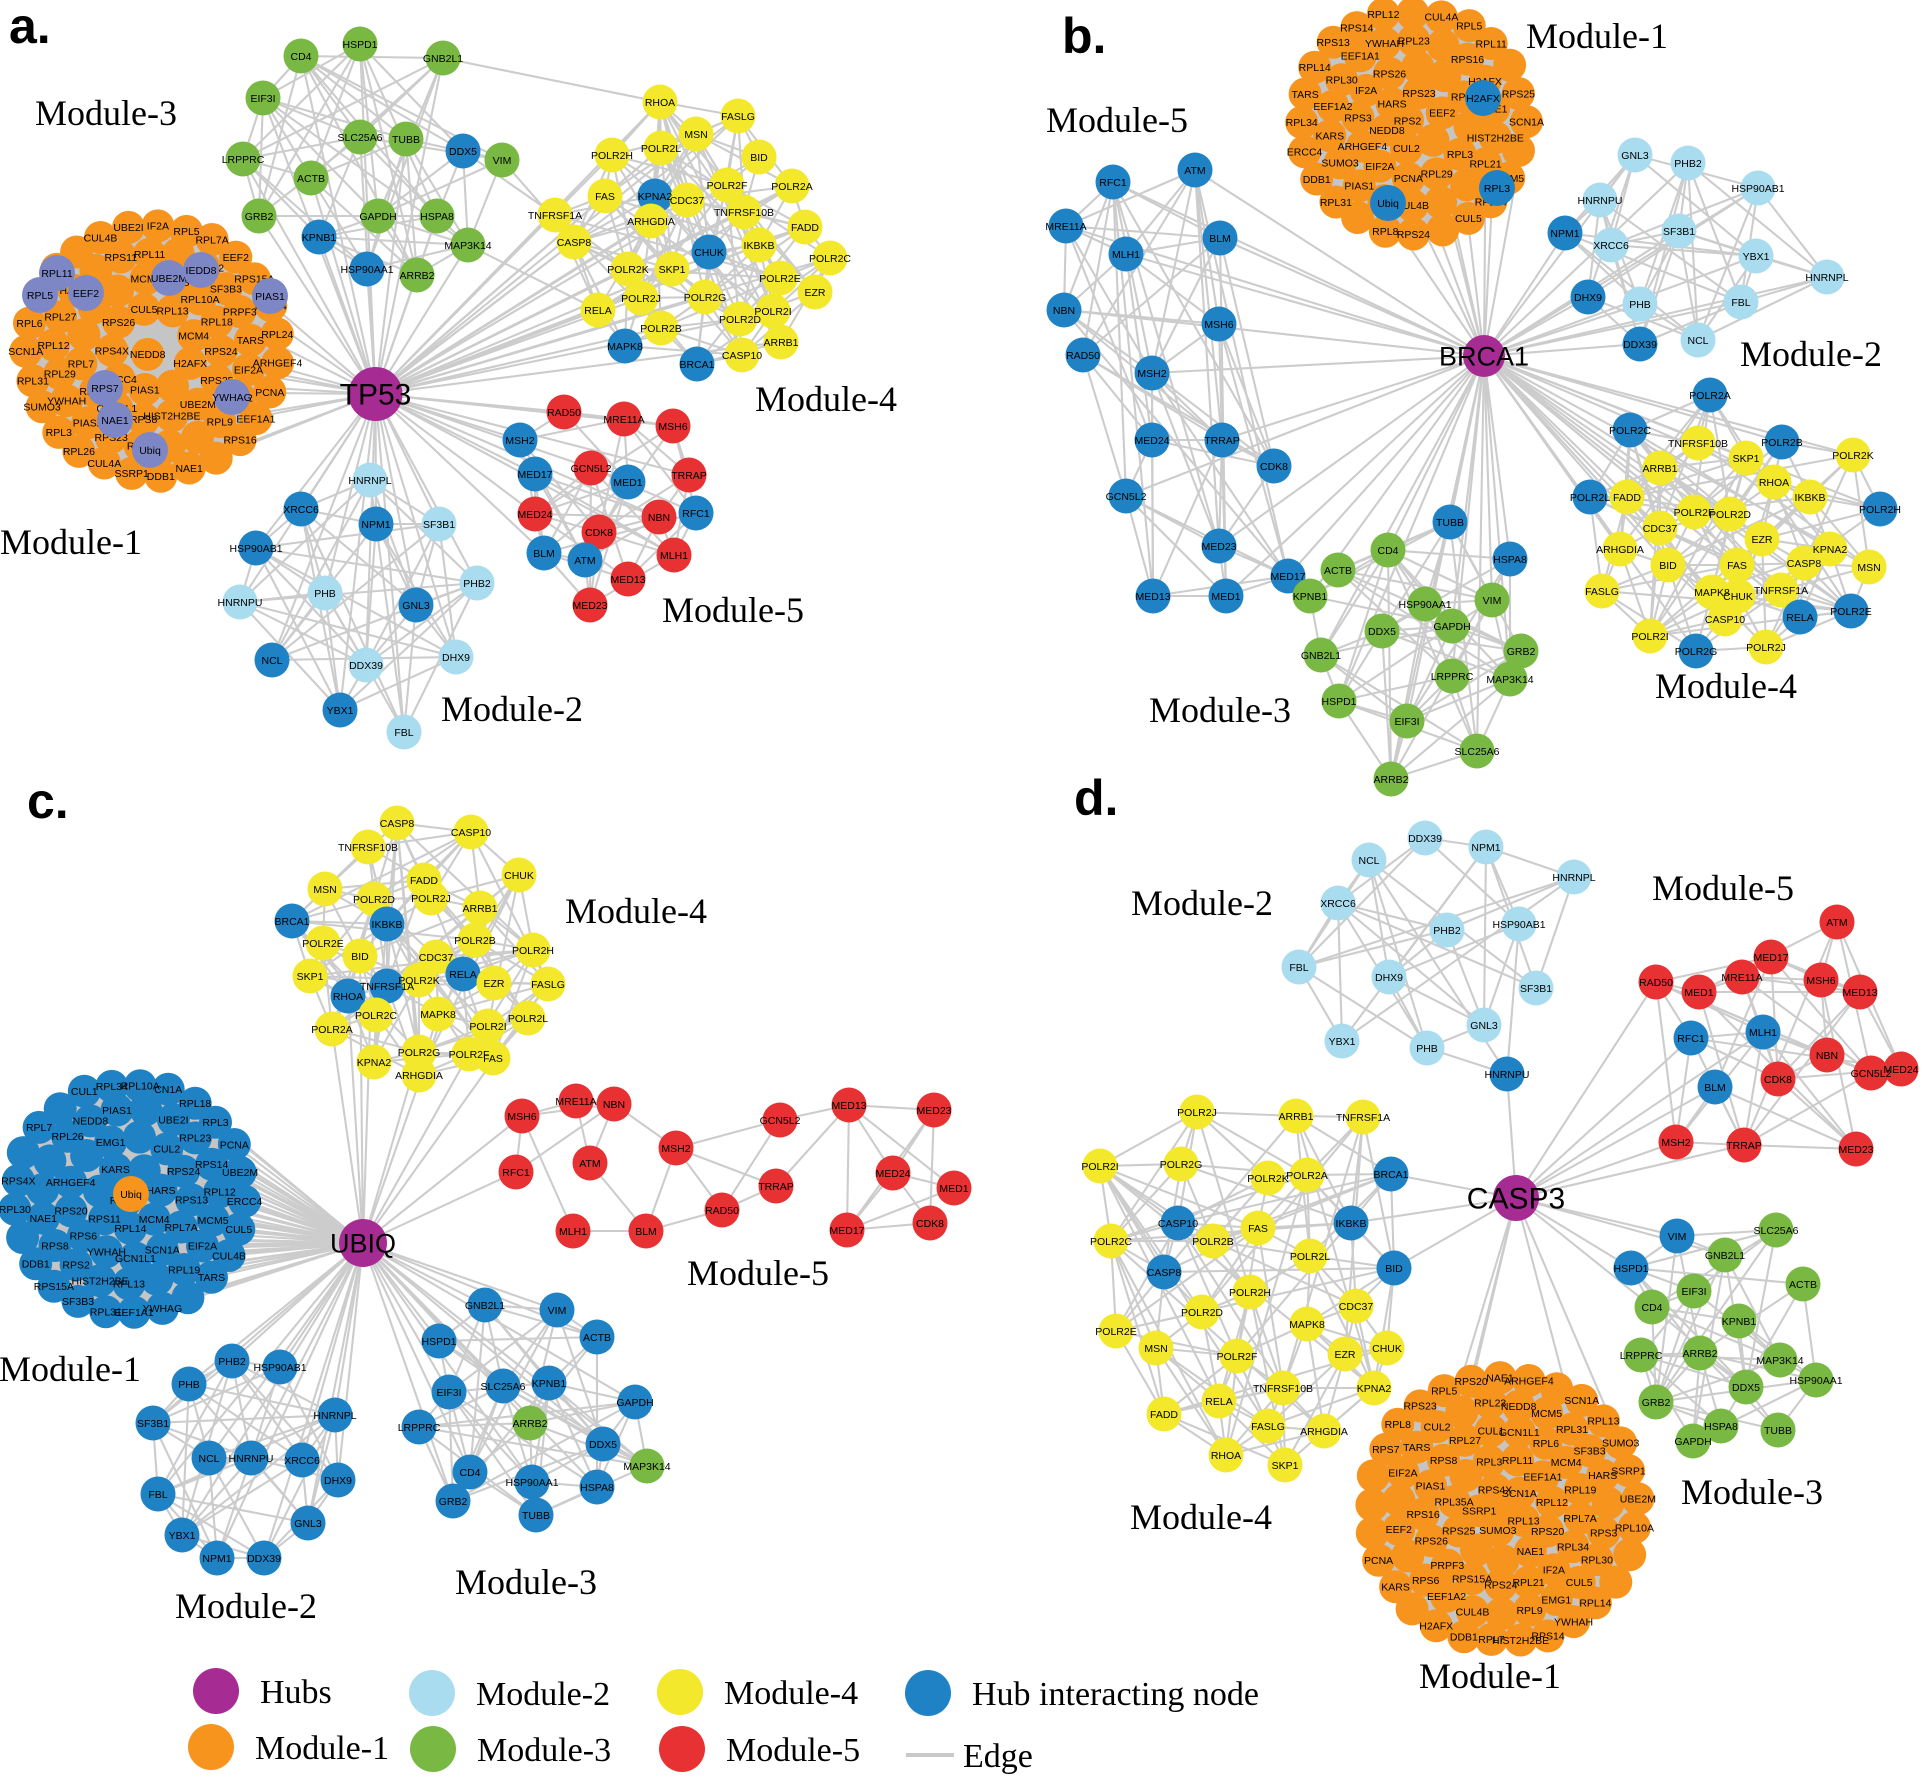  What do you see at coordinates (302, 1461) in the screenshot?
I see `svg-text: XRCC6` at bounding box center [302, 1461].